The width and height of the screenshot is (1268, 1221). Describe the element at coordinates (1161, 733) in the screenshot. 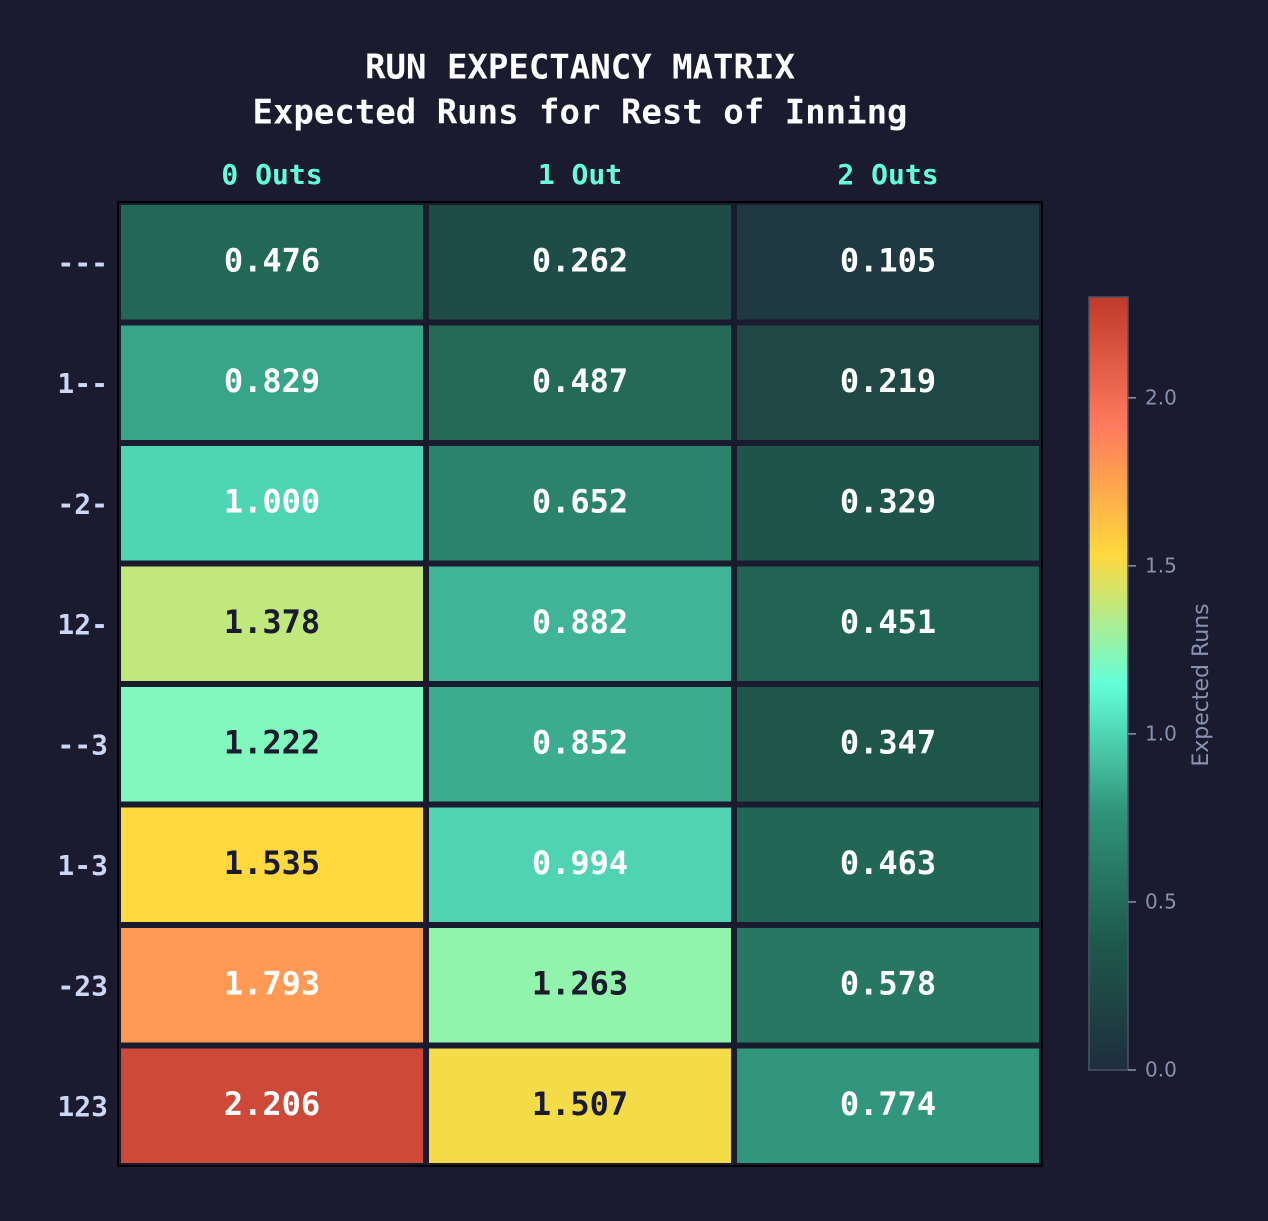

I see `colorbar-tick-label: 1.0` at that location.